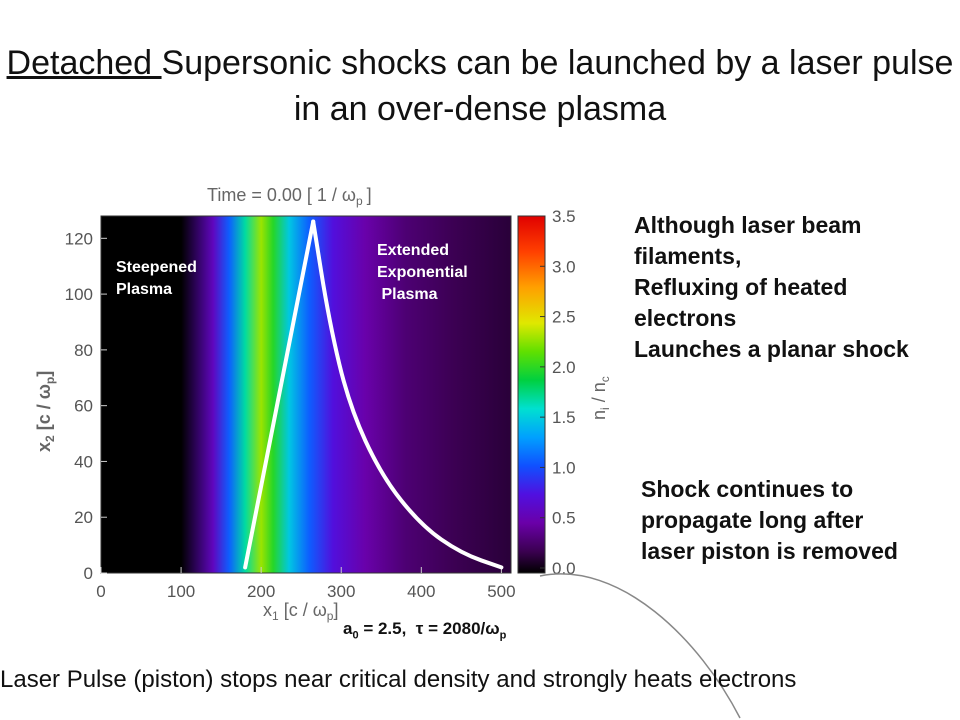 This screenshot has width=960, height=720. What do you see at coordinates (564, 467) in the screenshot?
I see `colorbar-tick-label: 1.0` at bounding box center [564, 467].